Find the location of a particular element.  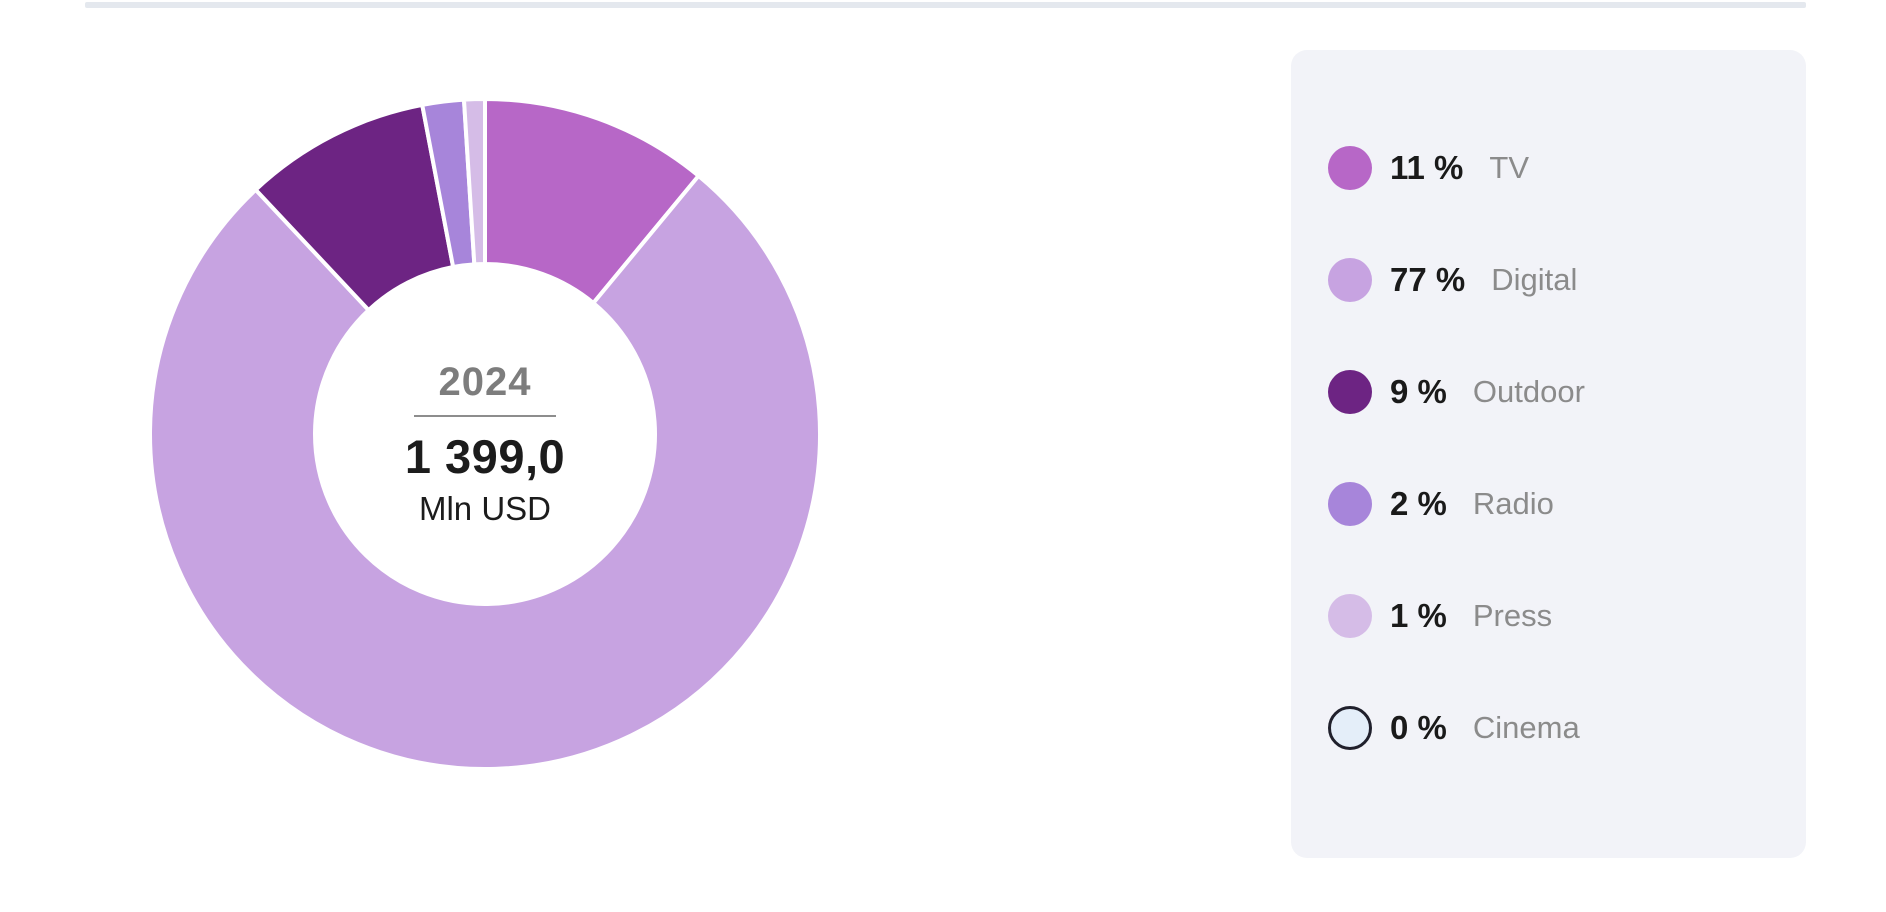

legend-percent: 9 % is located at coordinates (1418, 391).